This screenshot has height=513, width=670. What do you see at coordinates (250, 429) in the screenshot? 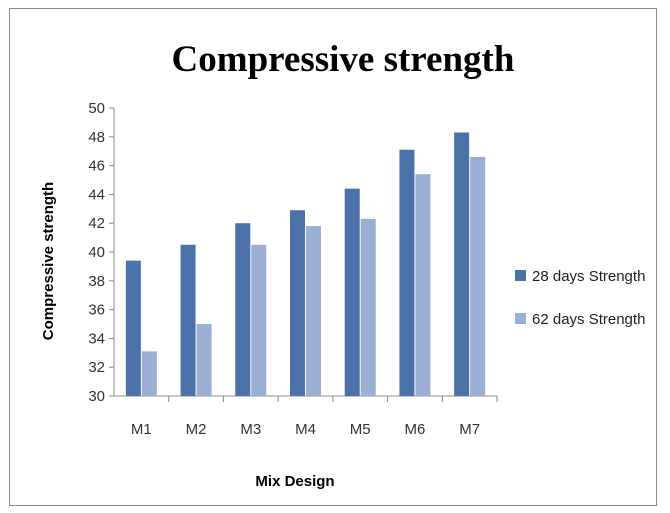
I see `x-tick-label: M3` at bounding box center [250, 429].